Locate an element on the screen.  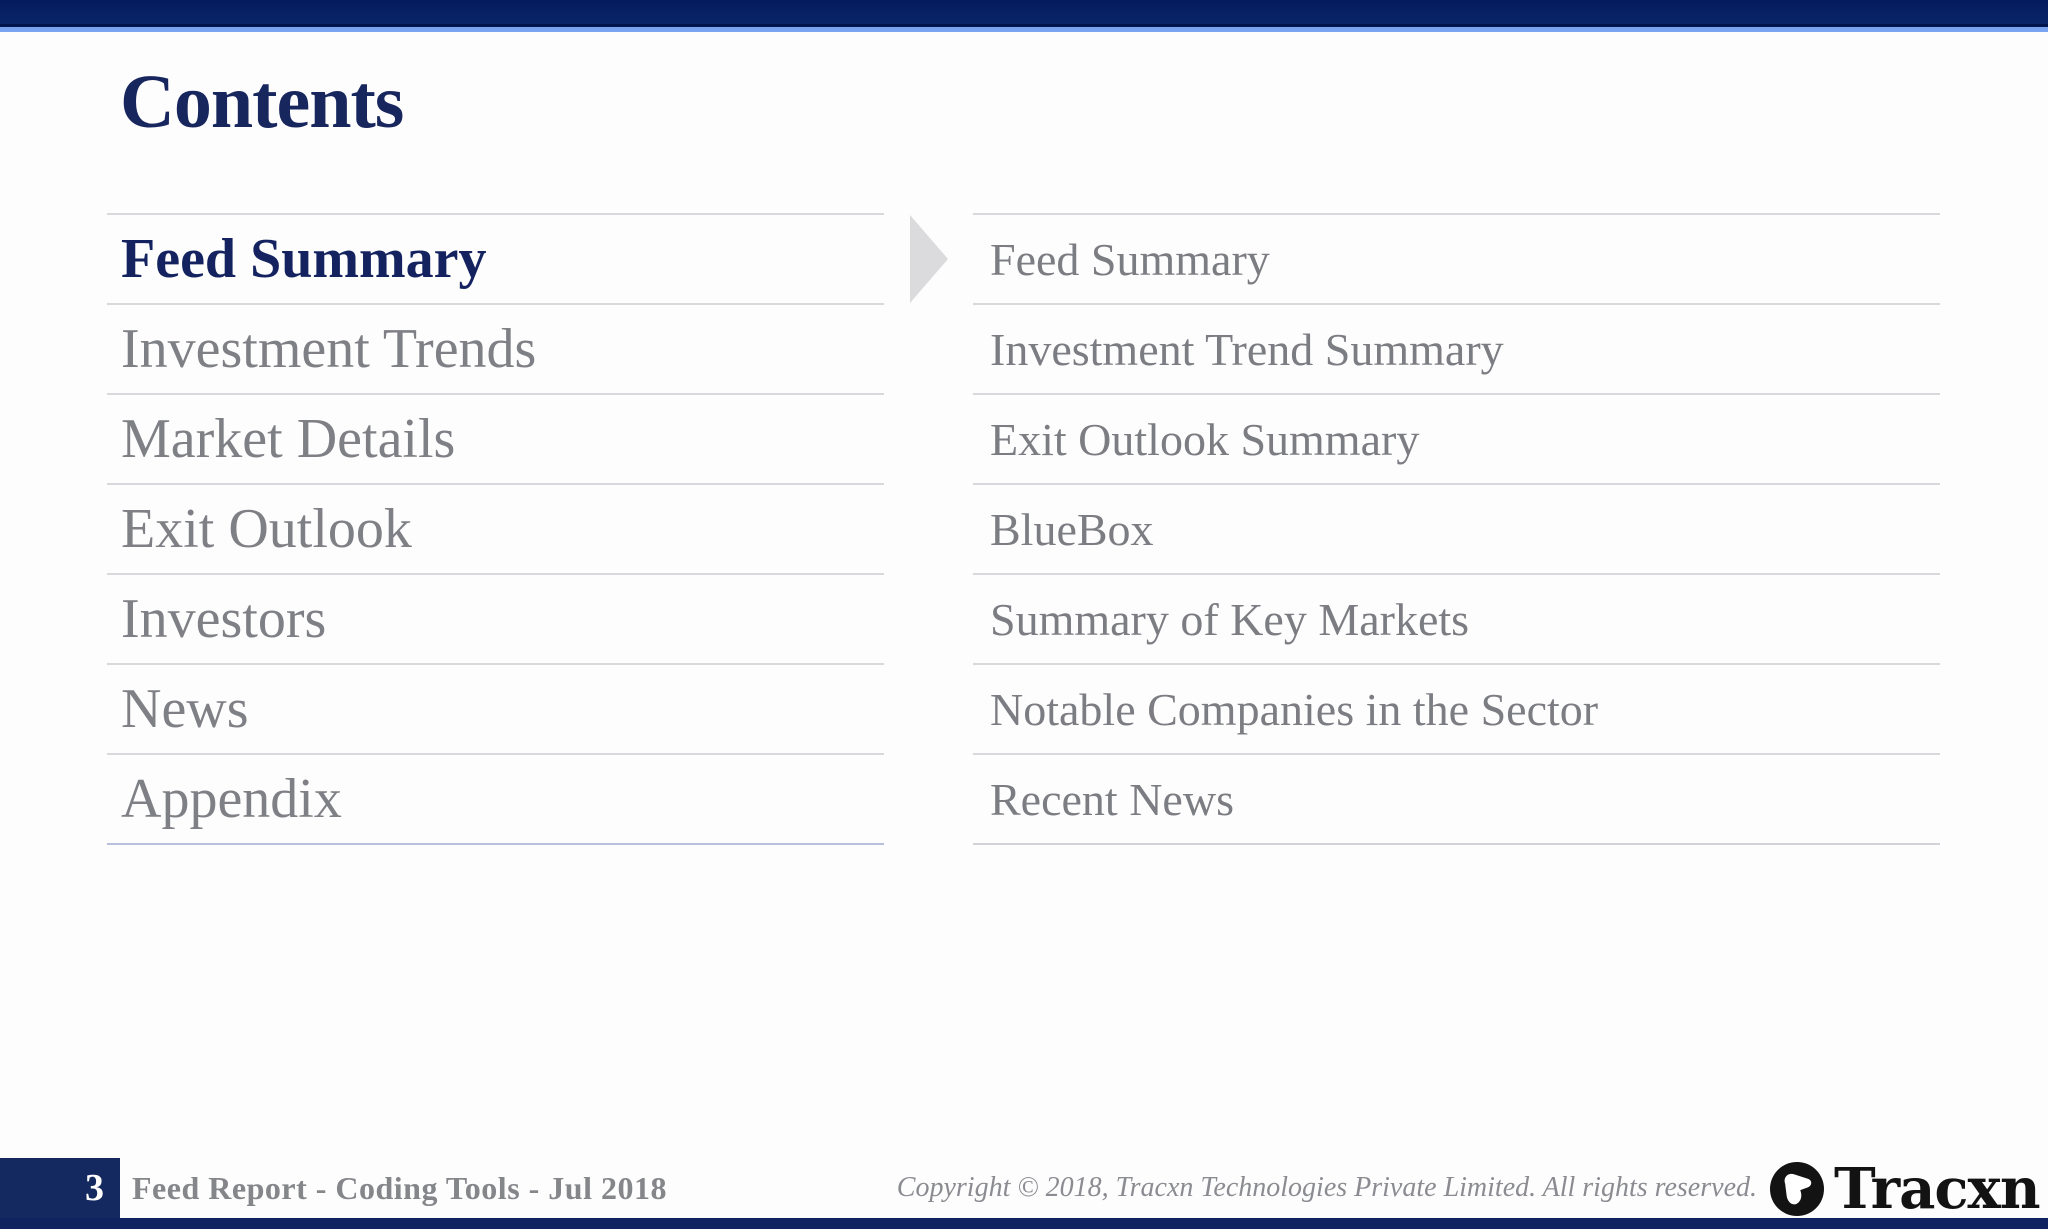
toc-item-label: Recent News is located at coordinates (1112, 799).